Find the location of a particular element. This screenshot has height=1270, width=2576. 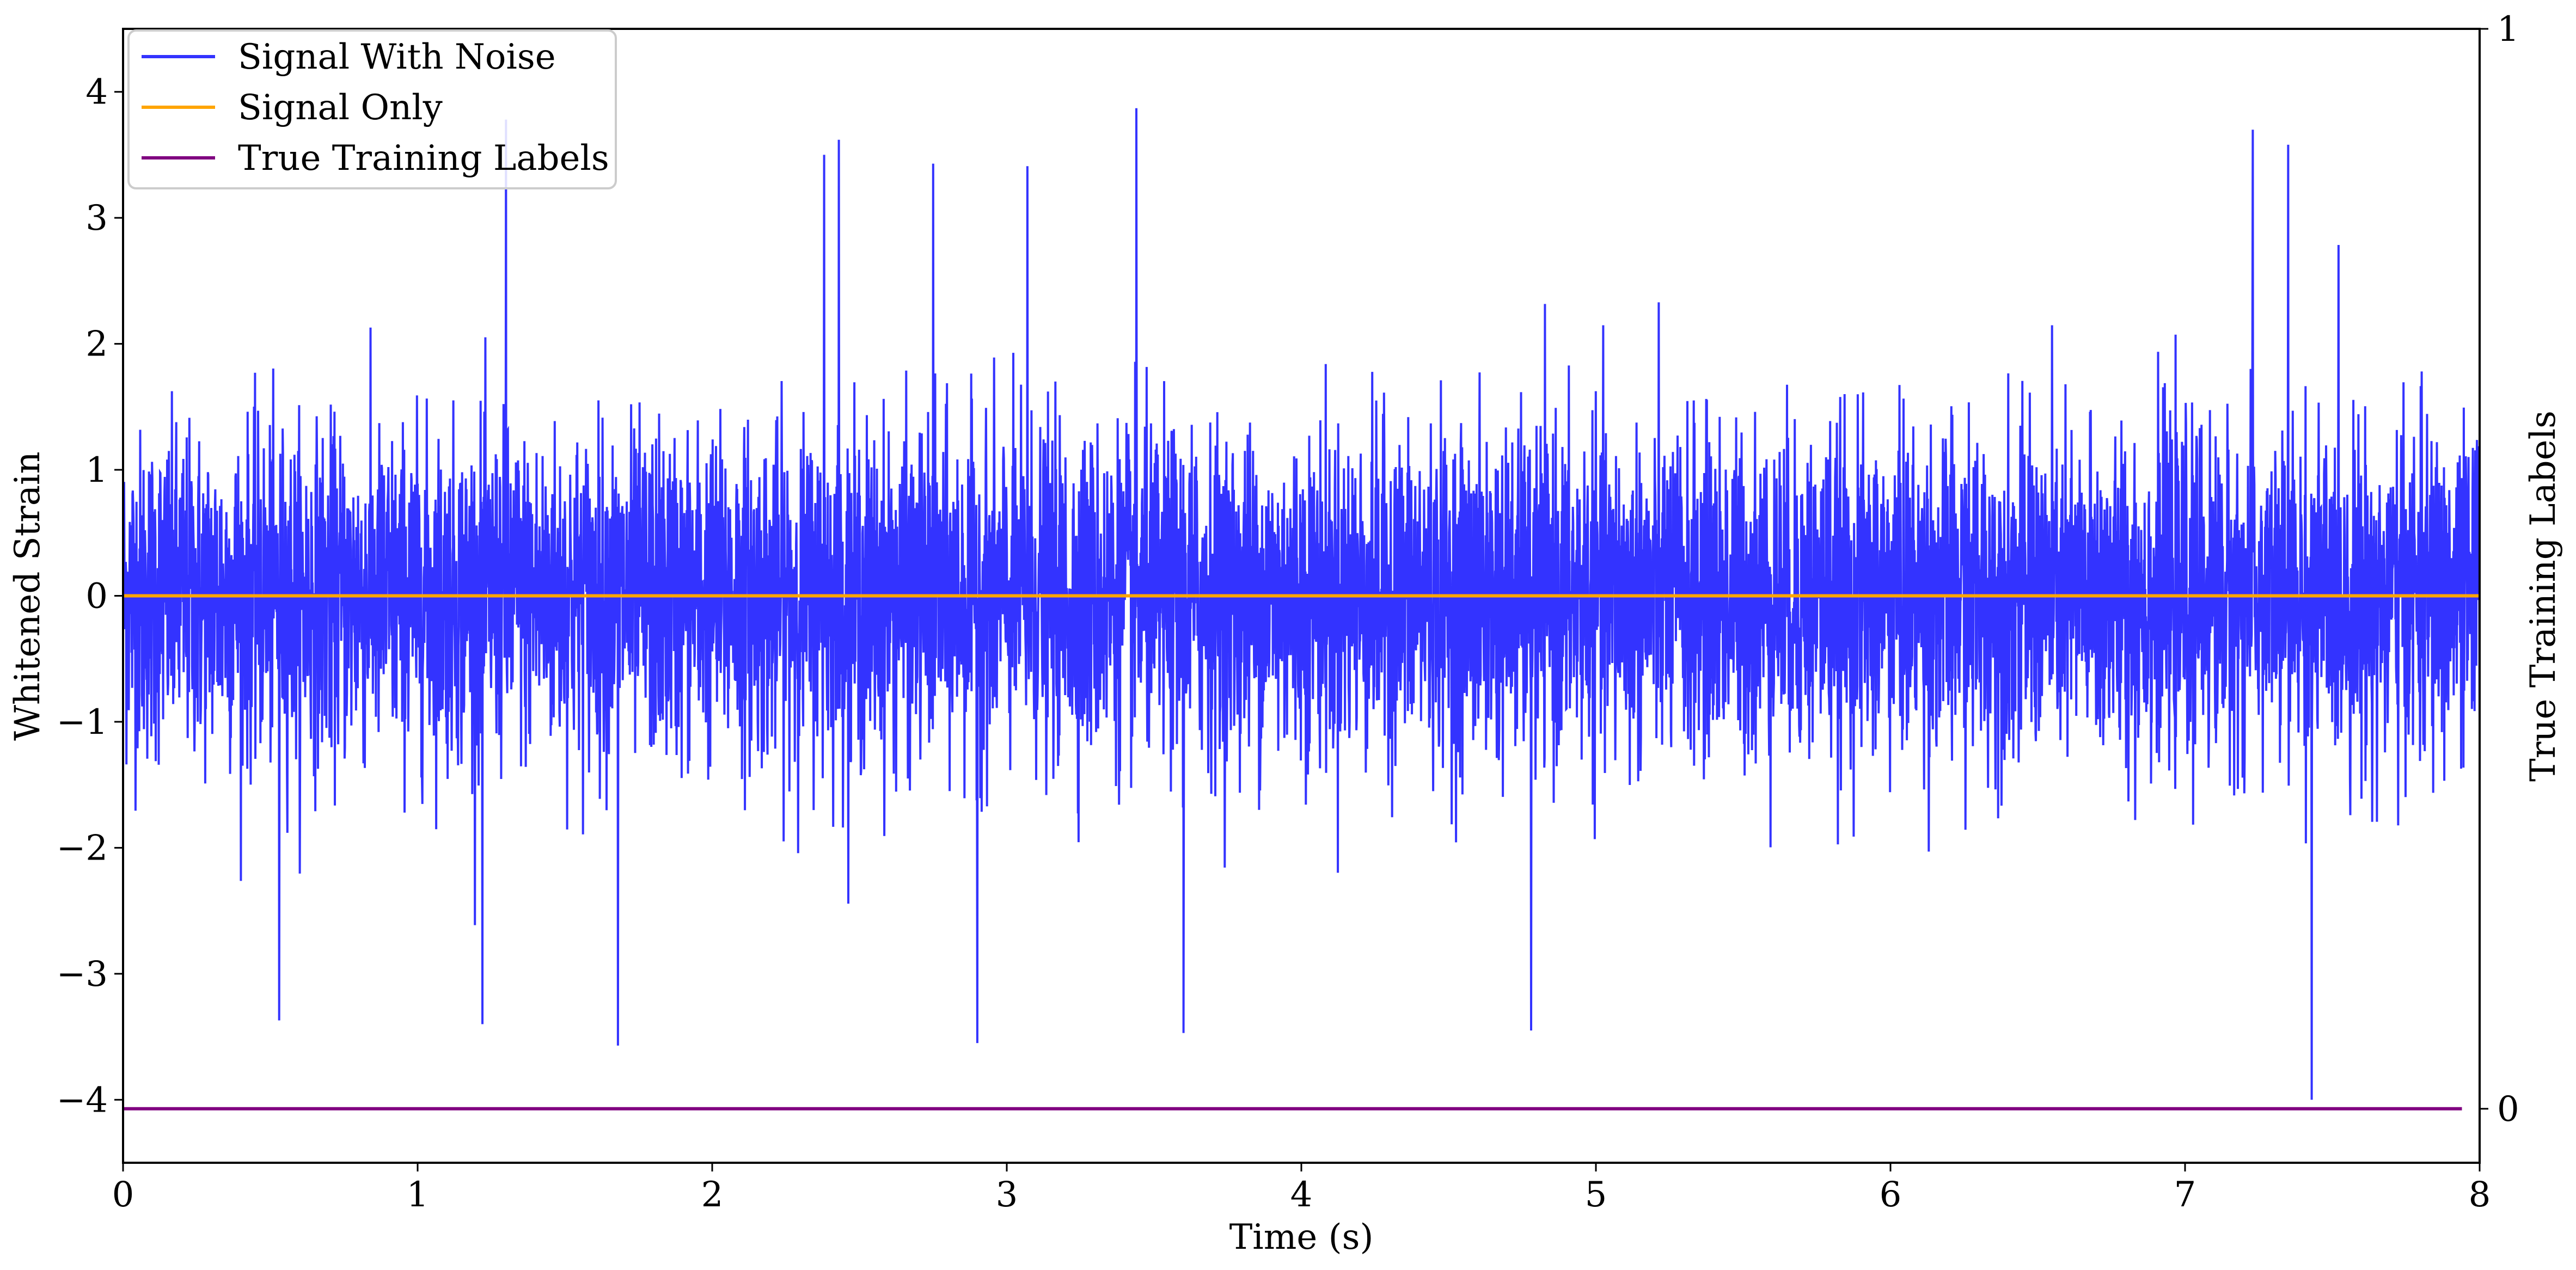

x-tick-label: 1 is located at coordinates (418, 1195).